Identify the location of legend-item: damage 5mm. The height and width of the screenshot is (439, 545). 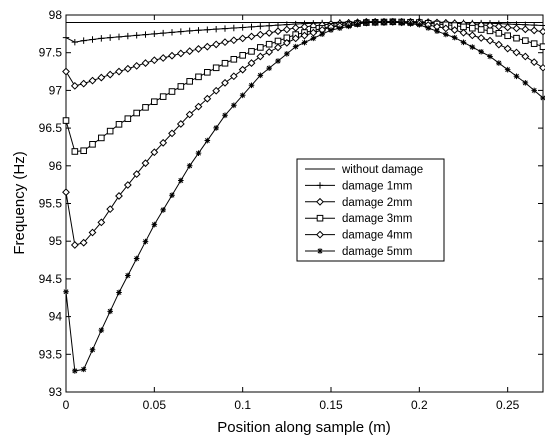
(358, 252).